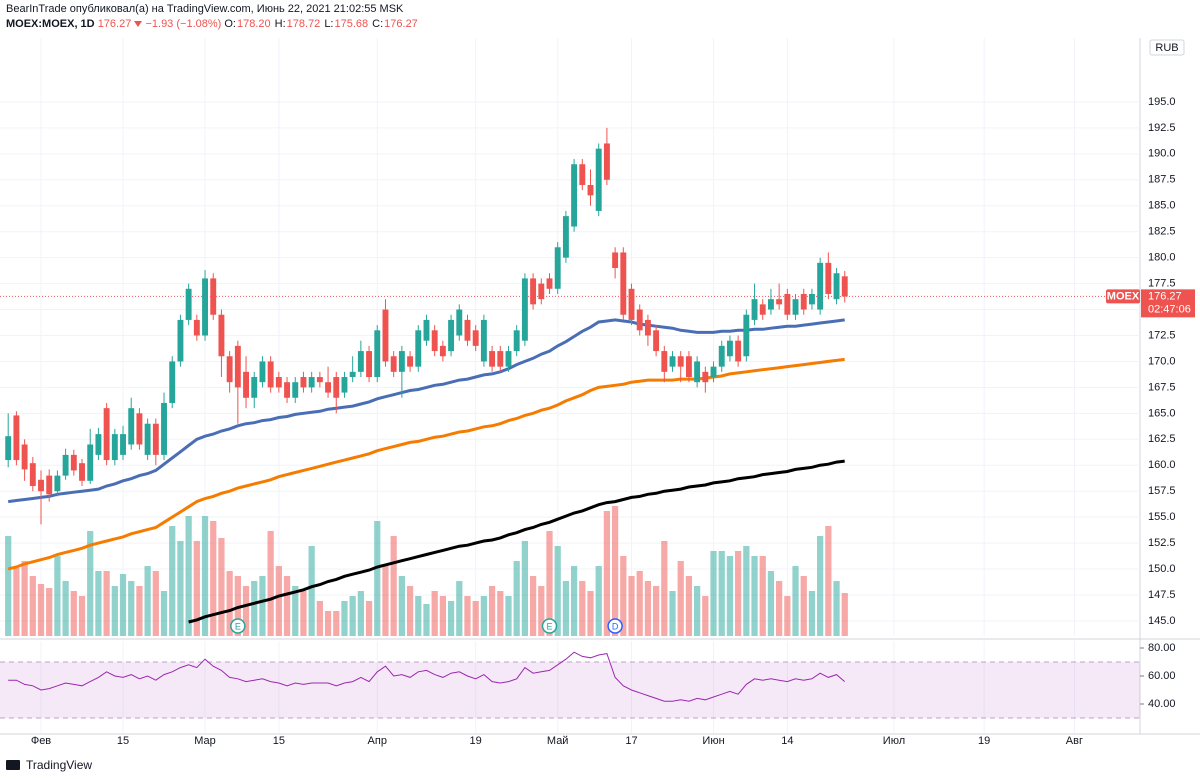 The image size is (1200, 779). Describe the element at coordinates (1162, 465) in the screenshot. I see `y-tick-label: 160.0` at that location.